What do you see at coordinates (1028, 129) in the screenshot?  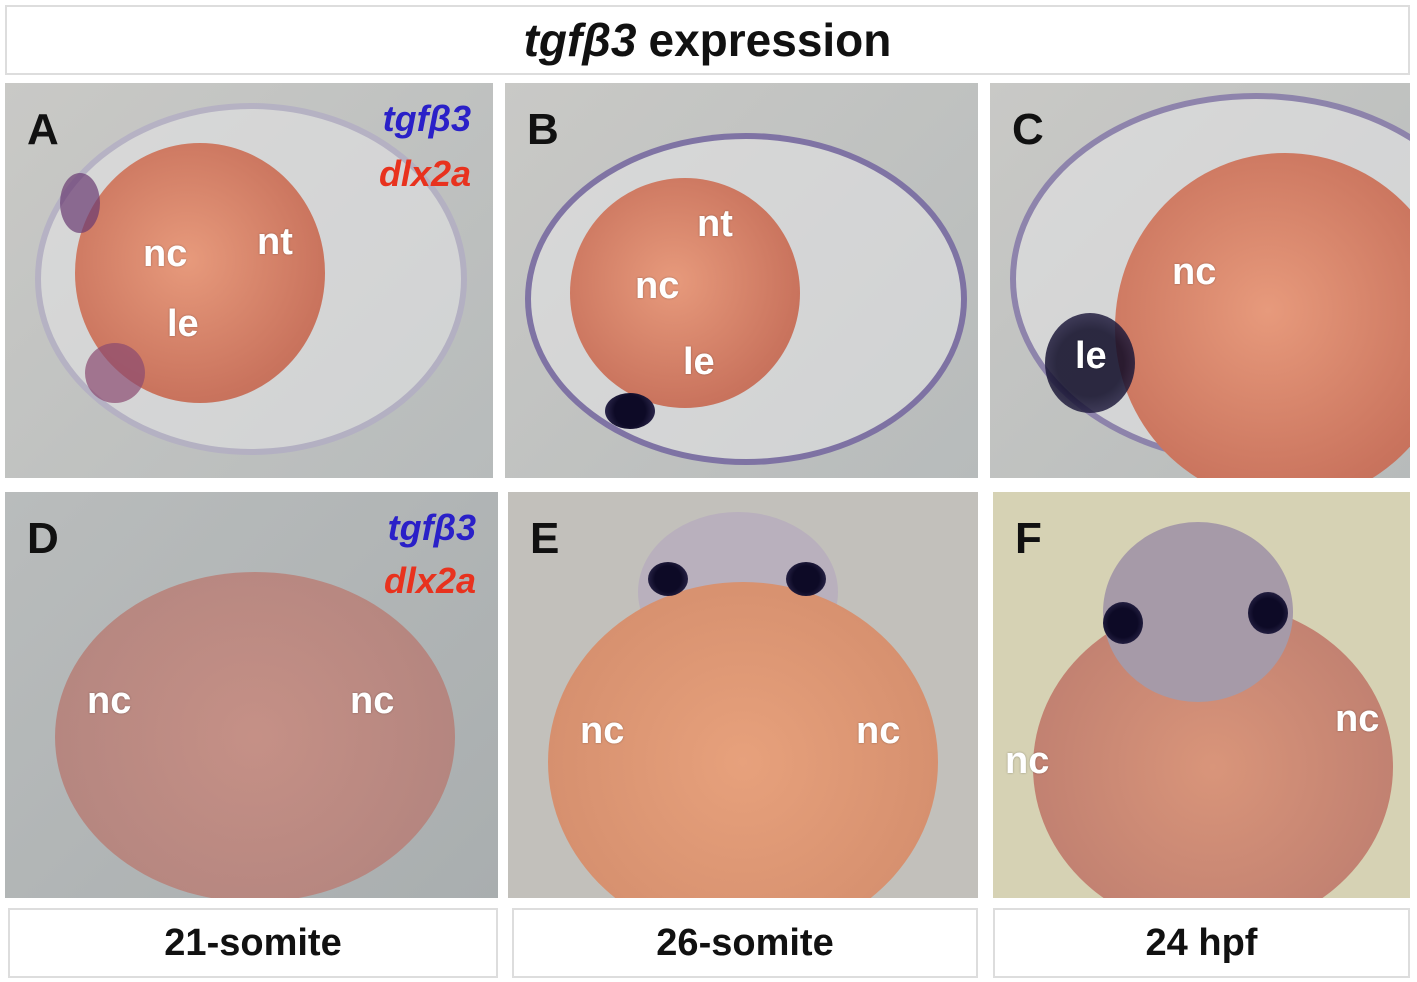 I see `panel-letter: C` at bounding box center [1028, 129].